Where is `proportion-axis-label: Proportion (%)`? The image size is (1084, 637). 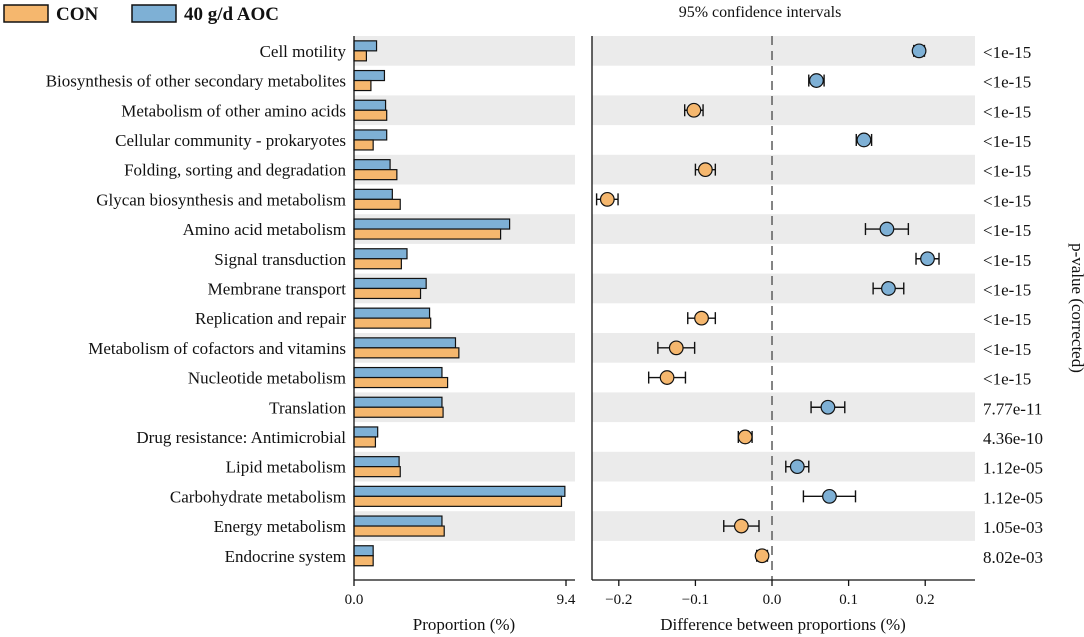
proportion-axis-label: Proportion (%) is located at coordinates (464, 624).